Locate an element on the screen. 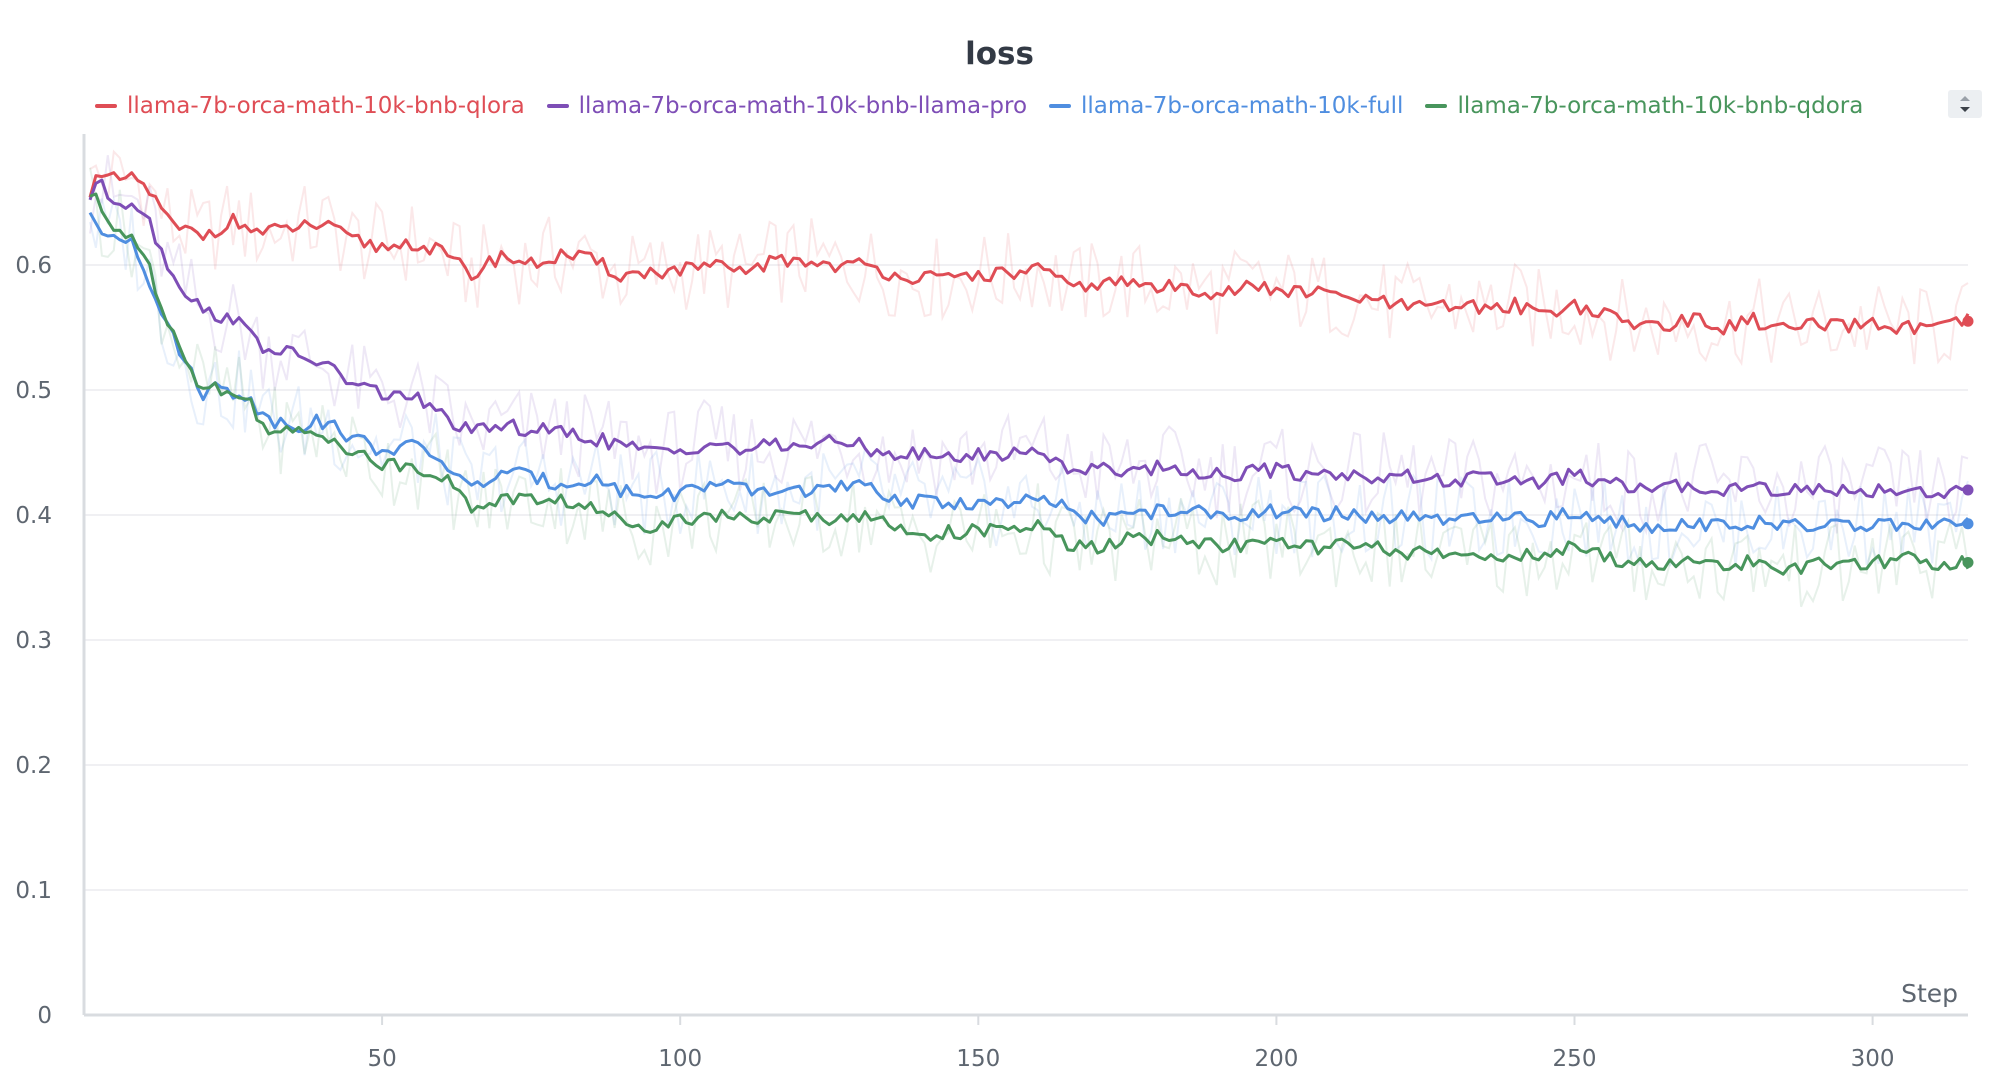  y-tick-label: 0.6 is located at coordinates (33, 266).